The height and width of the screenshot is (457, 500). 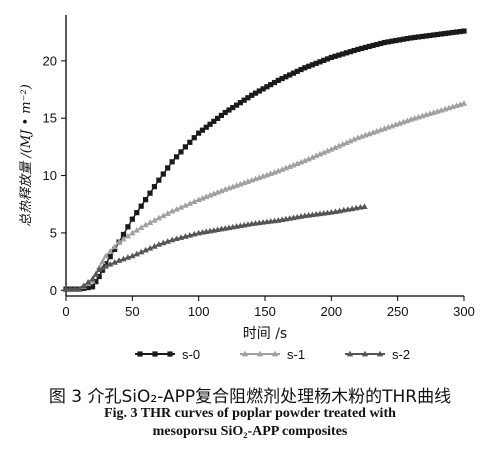 What do you see at coordinates (50, 175) in the screenshot?
I see `y-tick-label: 10` at bounding box center [50, 175].